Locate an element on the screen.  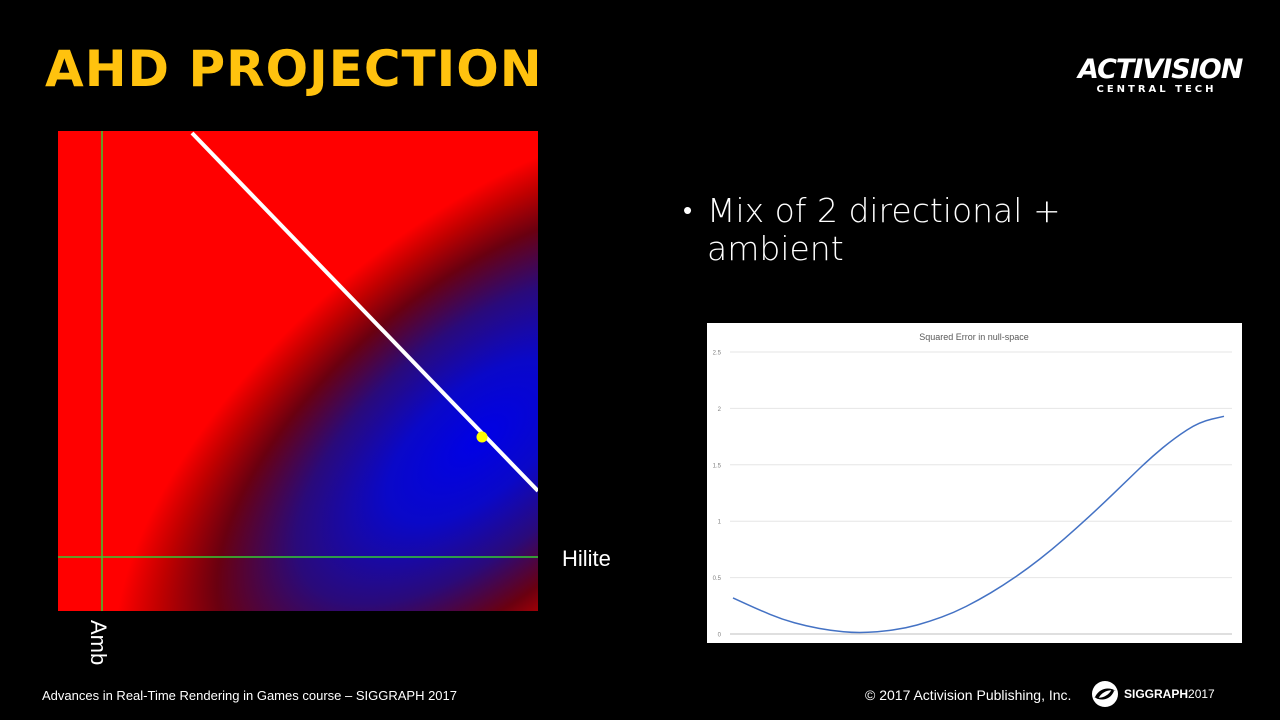
siggraph-text: SIGGRAPH2017 is located at coordinates (1169, 694).